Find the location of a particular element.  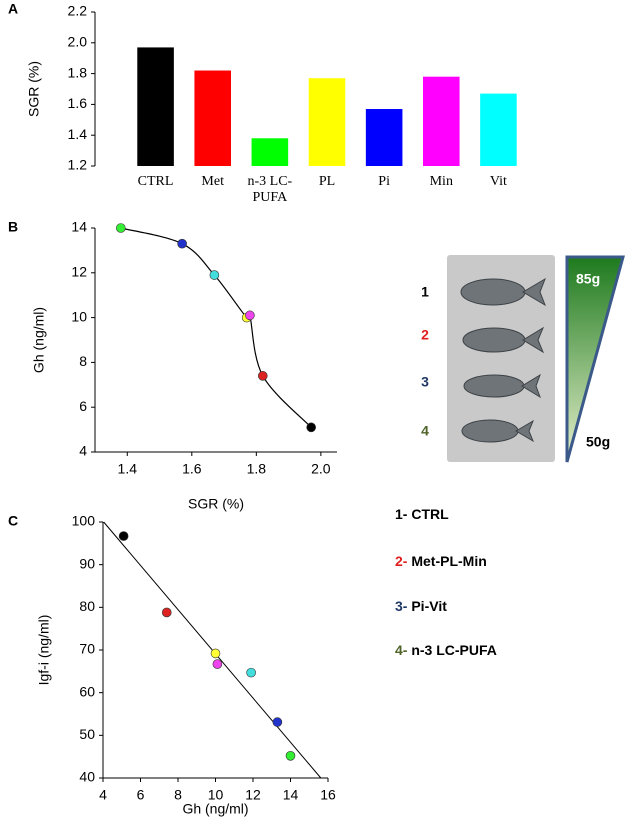

y-tick-label: 2.0 is located at coordinates (78, 42).